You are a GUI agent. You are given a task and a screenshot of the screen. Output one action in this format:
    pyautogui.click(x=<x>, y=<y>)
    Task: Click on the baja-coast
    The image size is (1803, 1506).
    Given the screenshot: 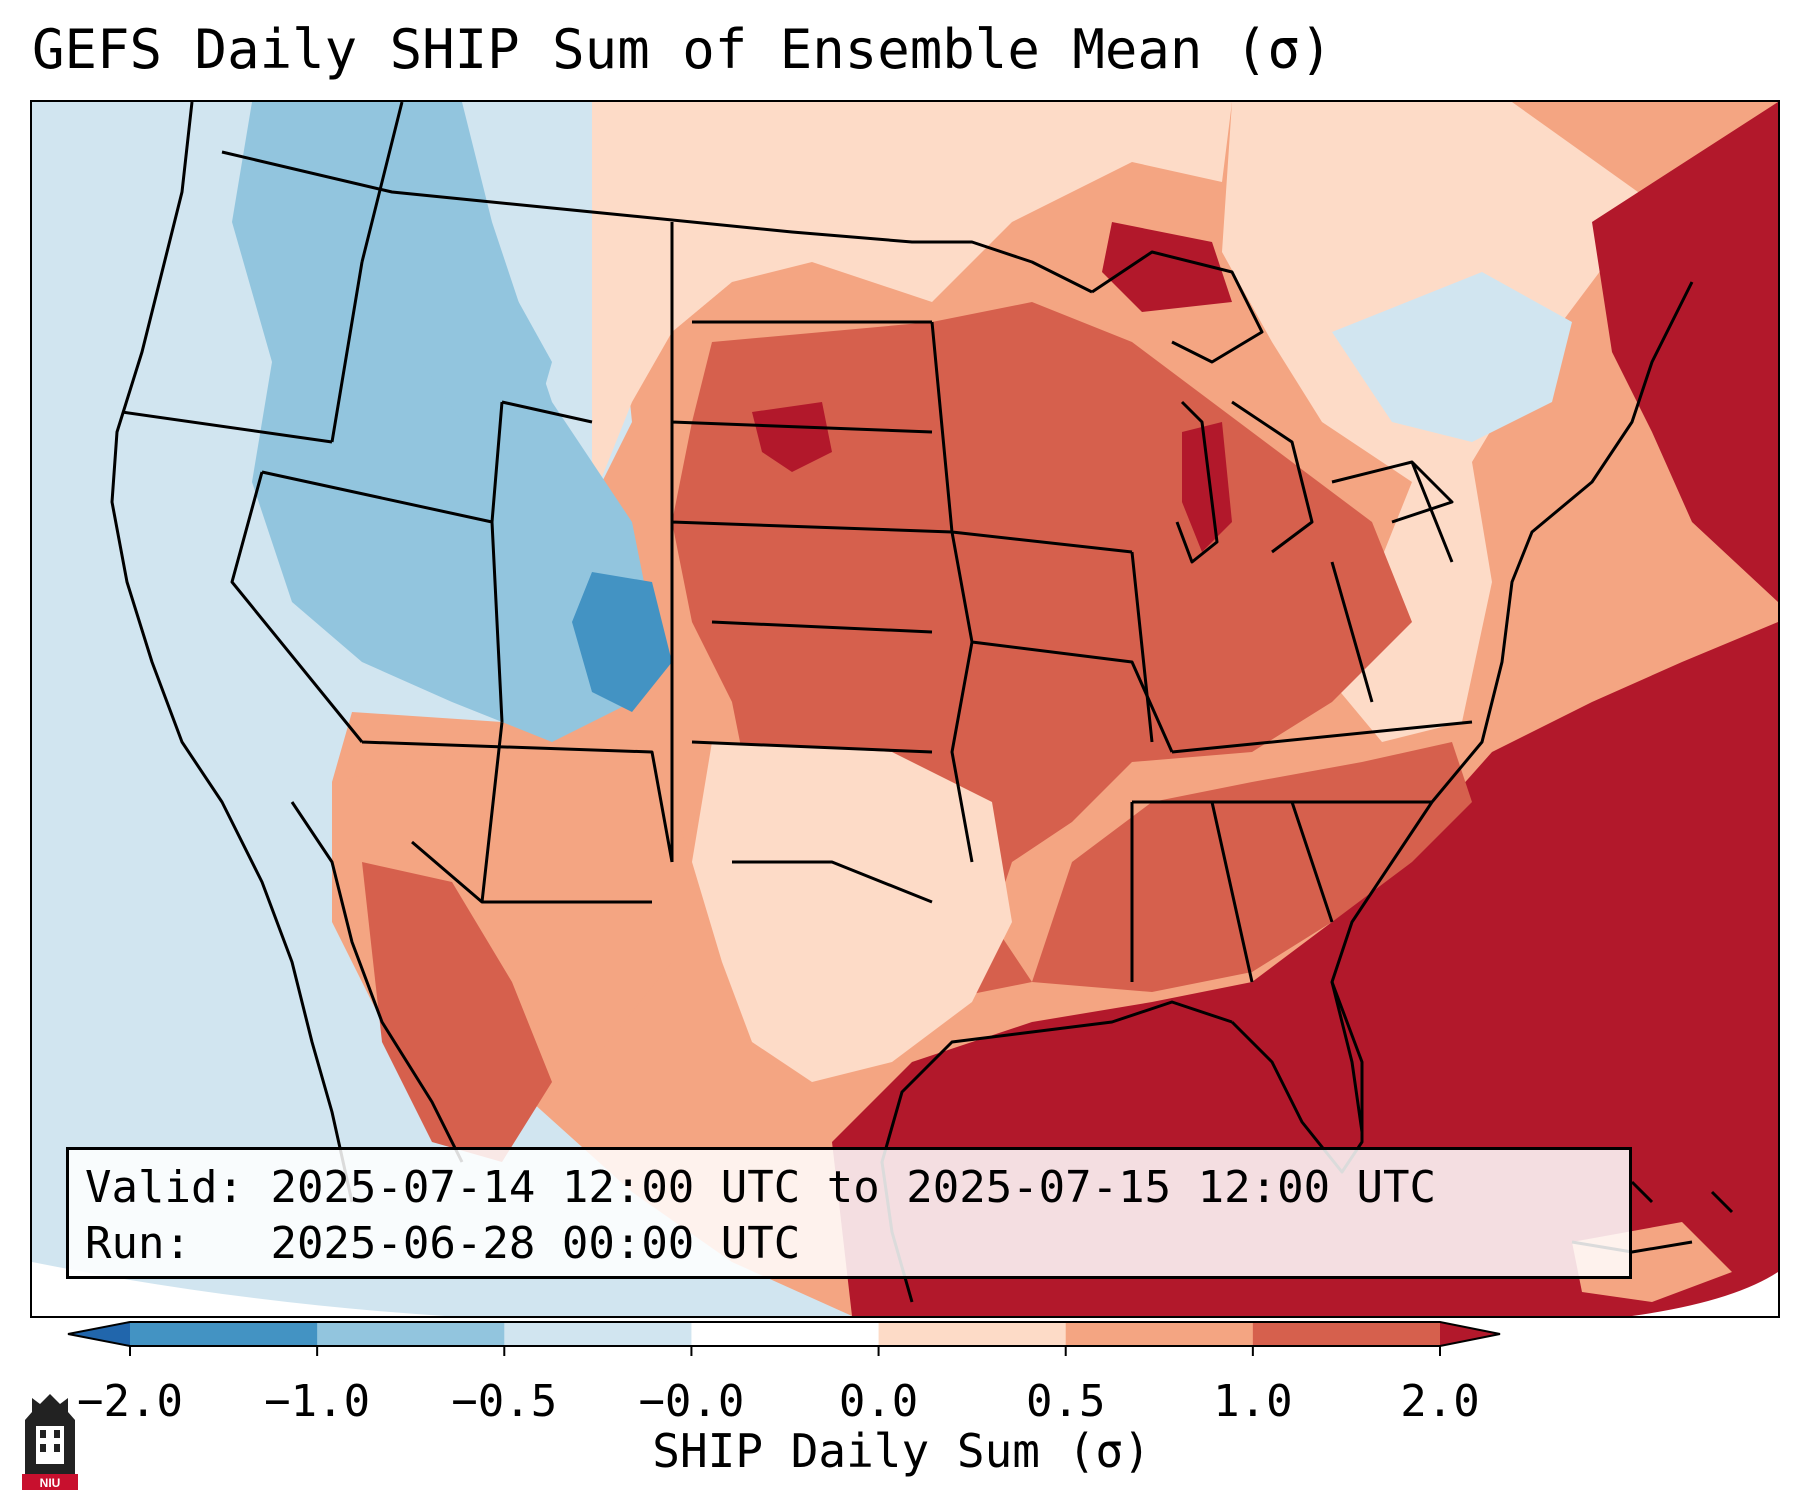 What is the action you would take?
    pyautogui.click(x=377, y=982)
    